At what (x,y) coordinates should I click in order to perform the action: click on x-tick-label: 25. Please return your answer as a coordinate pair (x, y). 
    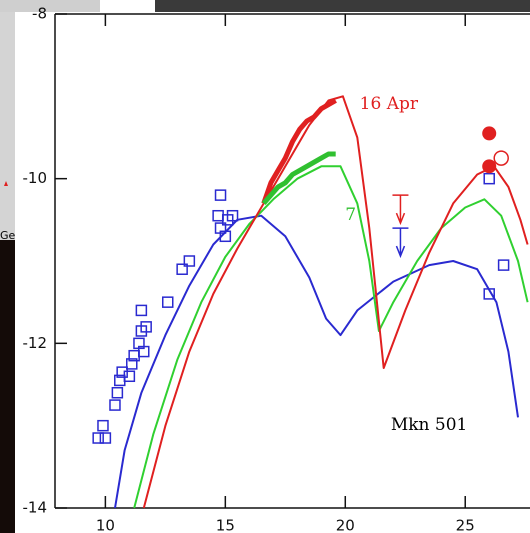
    Looking at the image, I should click on (465, 525).